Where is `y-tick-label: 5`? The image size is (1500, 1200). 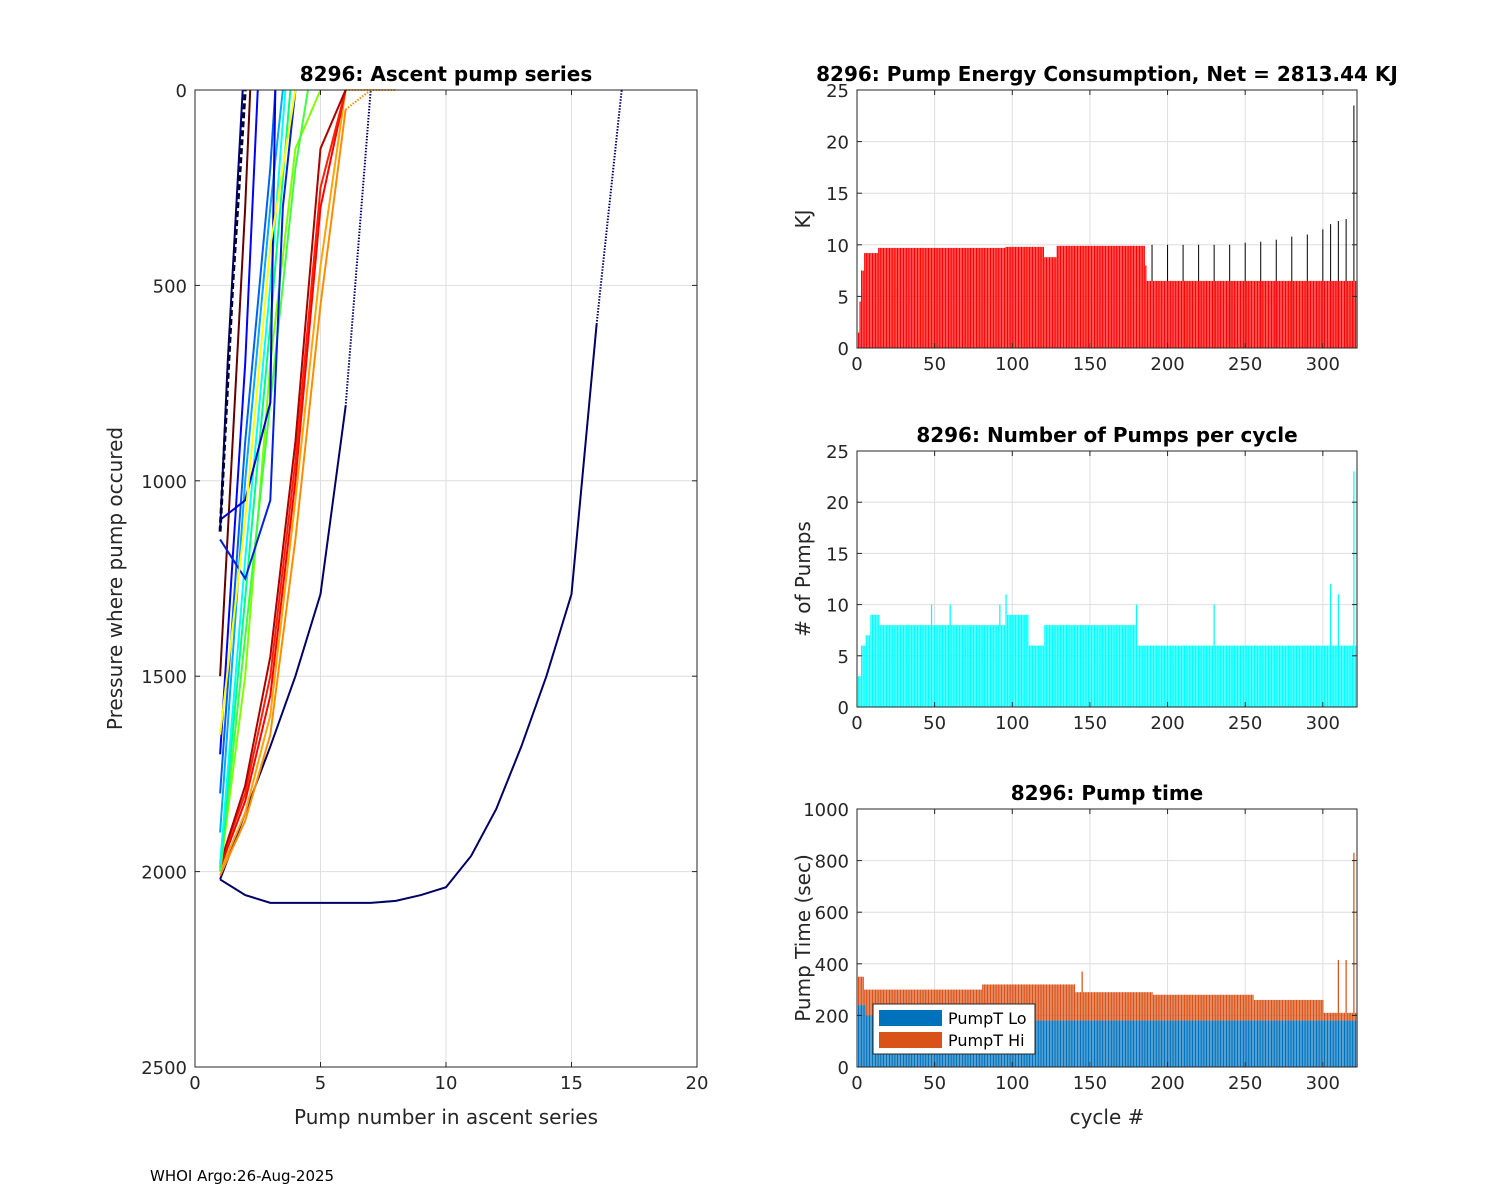
y-tick-label: 5 is located at coordinates (843, 297).